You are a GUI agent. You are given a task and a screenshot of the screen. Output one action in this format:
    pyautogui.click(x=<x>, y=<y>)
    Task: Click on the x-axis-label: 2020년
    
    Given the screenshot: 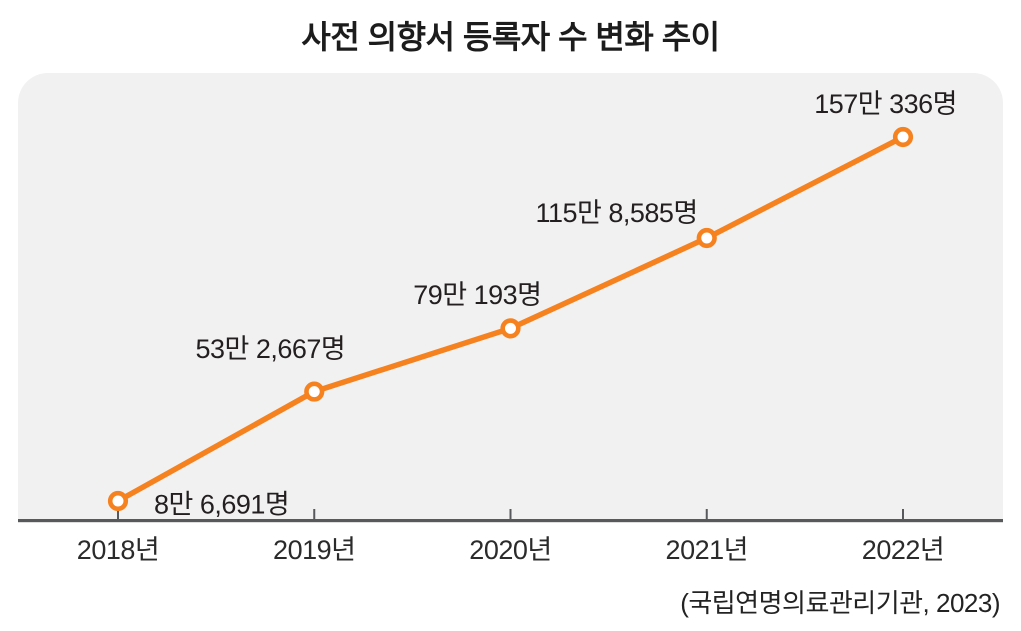 What is the action you would take?
    pyautogui.click(x=510, y=550)
    